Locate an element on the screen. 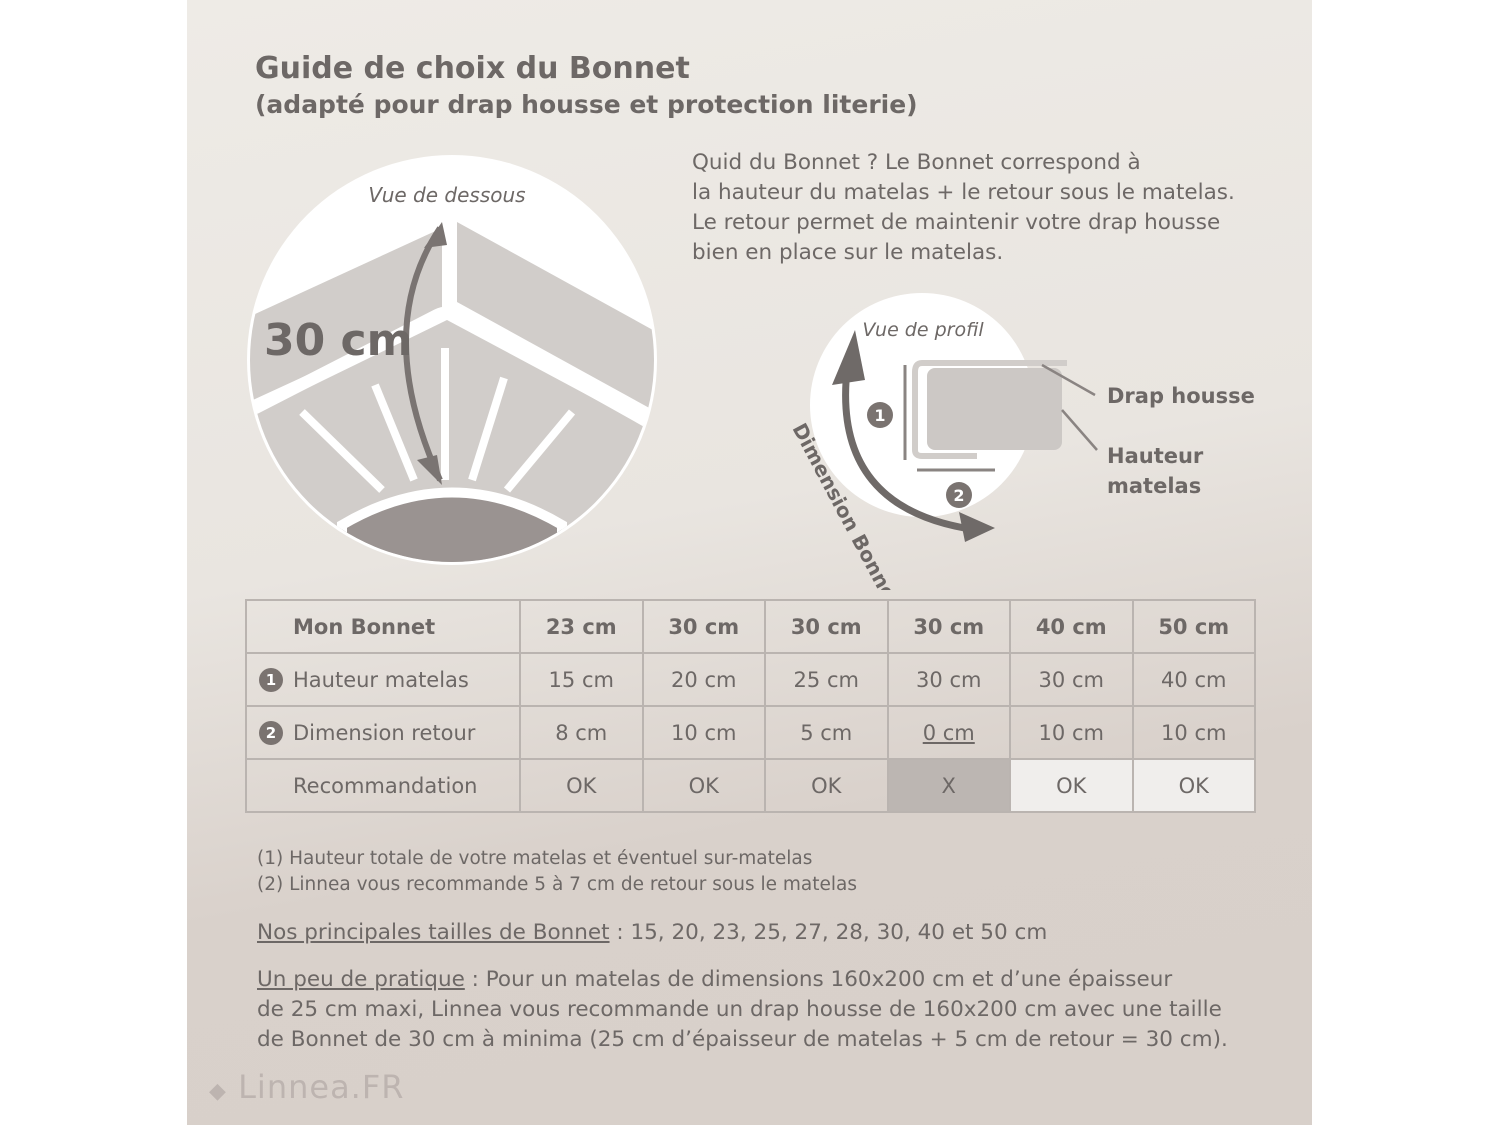 This screenshot has width=1500, height=1125. label-drap-housse: Drap housse is located at coordinates (1181, 396).